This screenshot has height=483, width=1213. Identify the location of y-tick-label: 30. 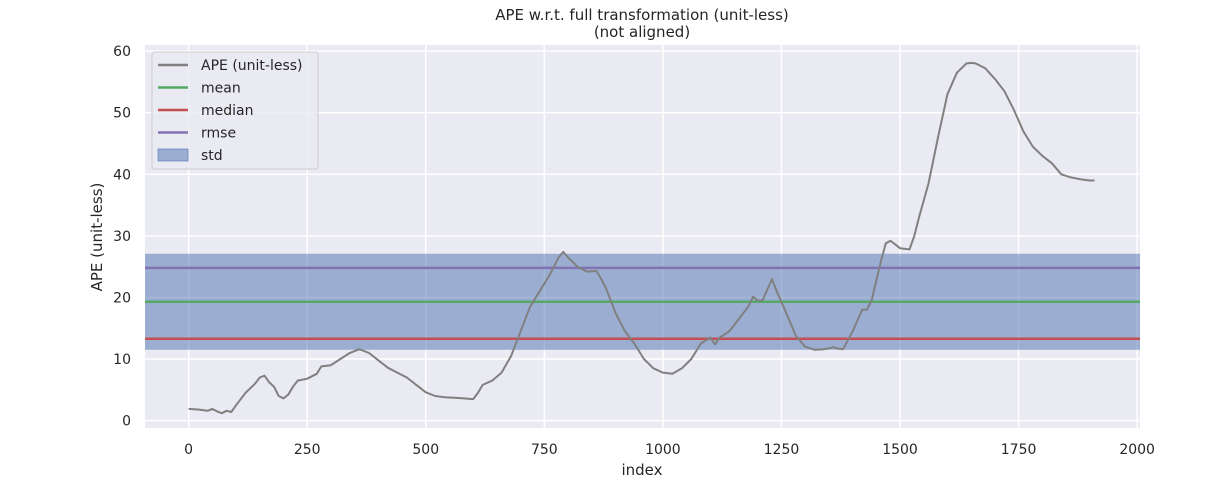
(122, 237).